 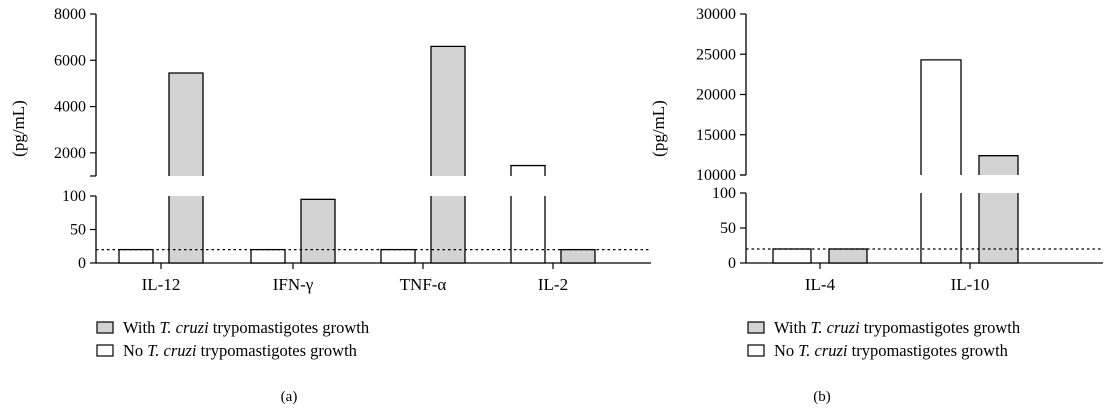 What do you see at coordinates (716, 135) in the screenshot?
I see `y-tick-label: 15000` at bounding box center [716, 135].